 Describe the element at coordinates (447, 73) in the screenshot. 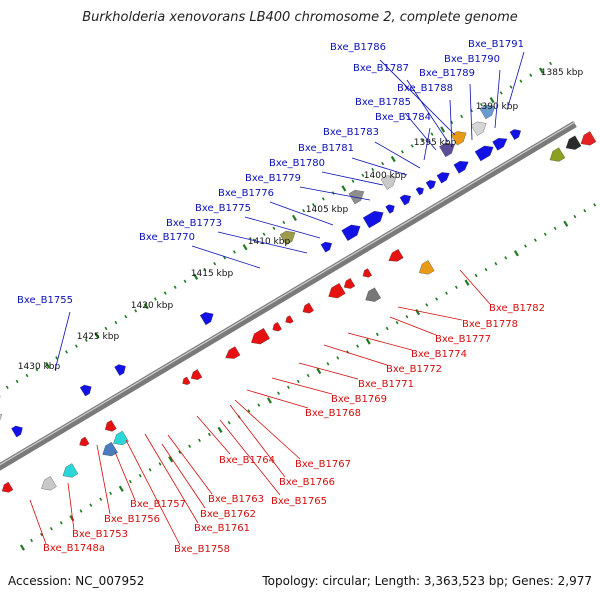

I see `forward-gene-label: Bxe_B1789` at that location.